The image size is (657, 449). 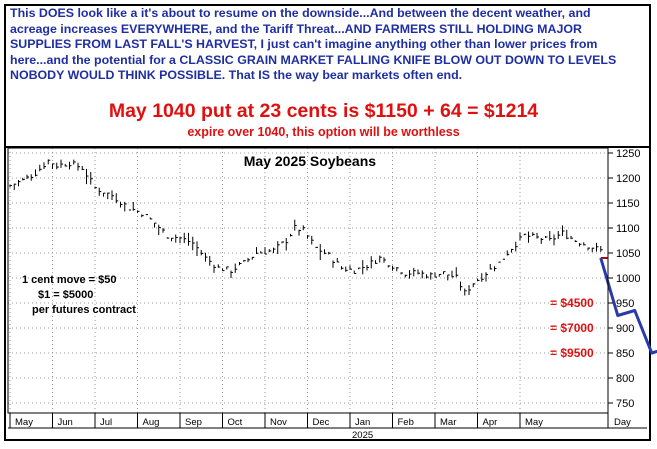 I want to click on y-tick-label: 1000, so click(x=628, y=279).